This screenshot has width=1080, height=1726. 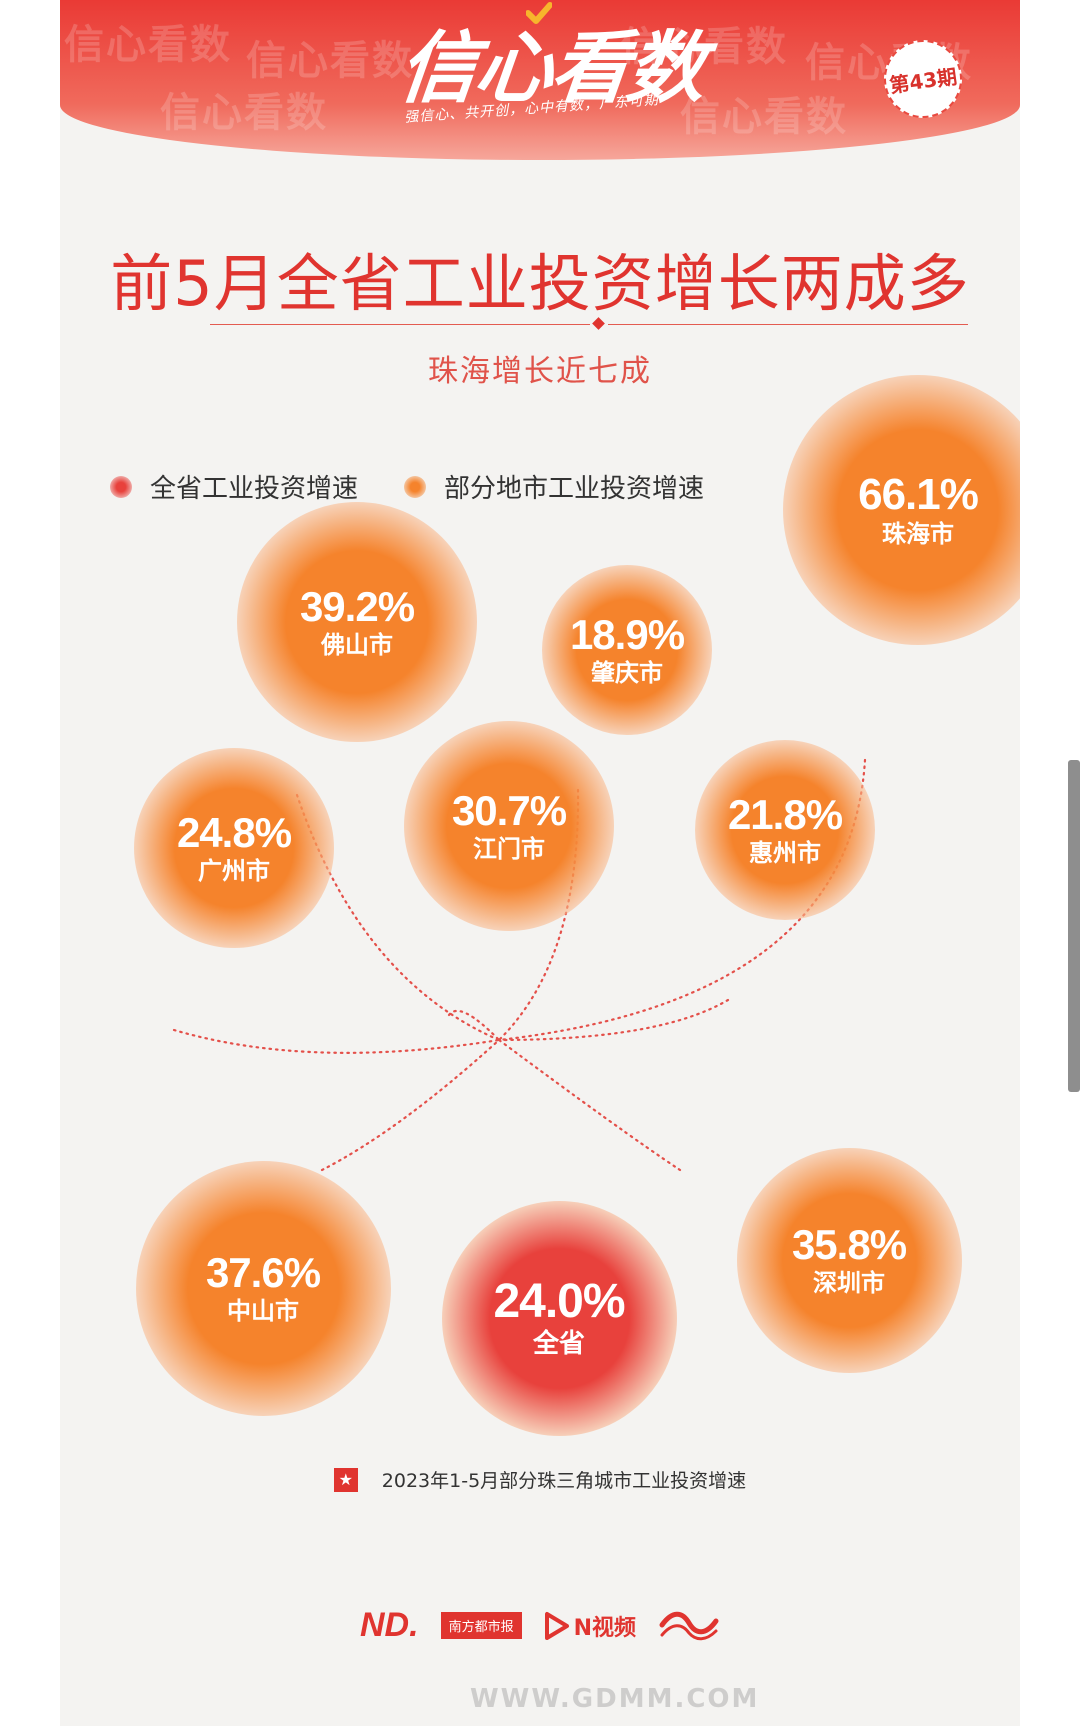 What do you see at coordinates (263, 1272) in the screenshot?
I see `bubble-value: 37.6%` at bounding box center [263, 1272].